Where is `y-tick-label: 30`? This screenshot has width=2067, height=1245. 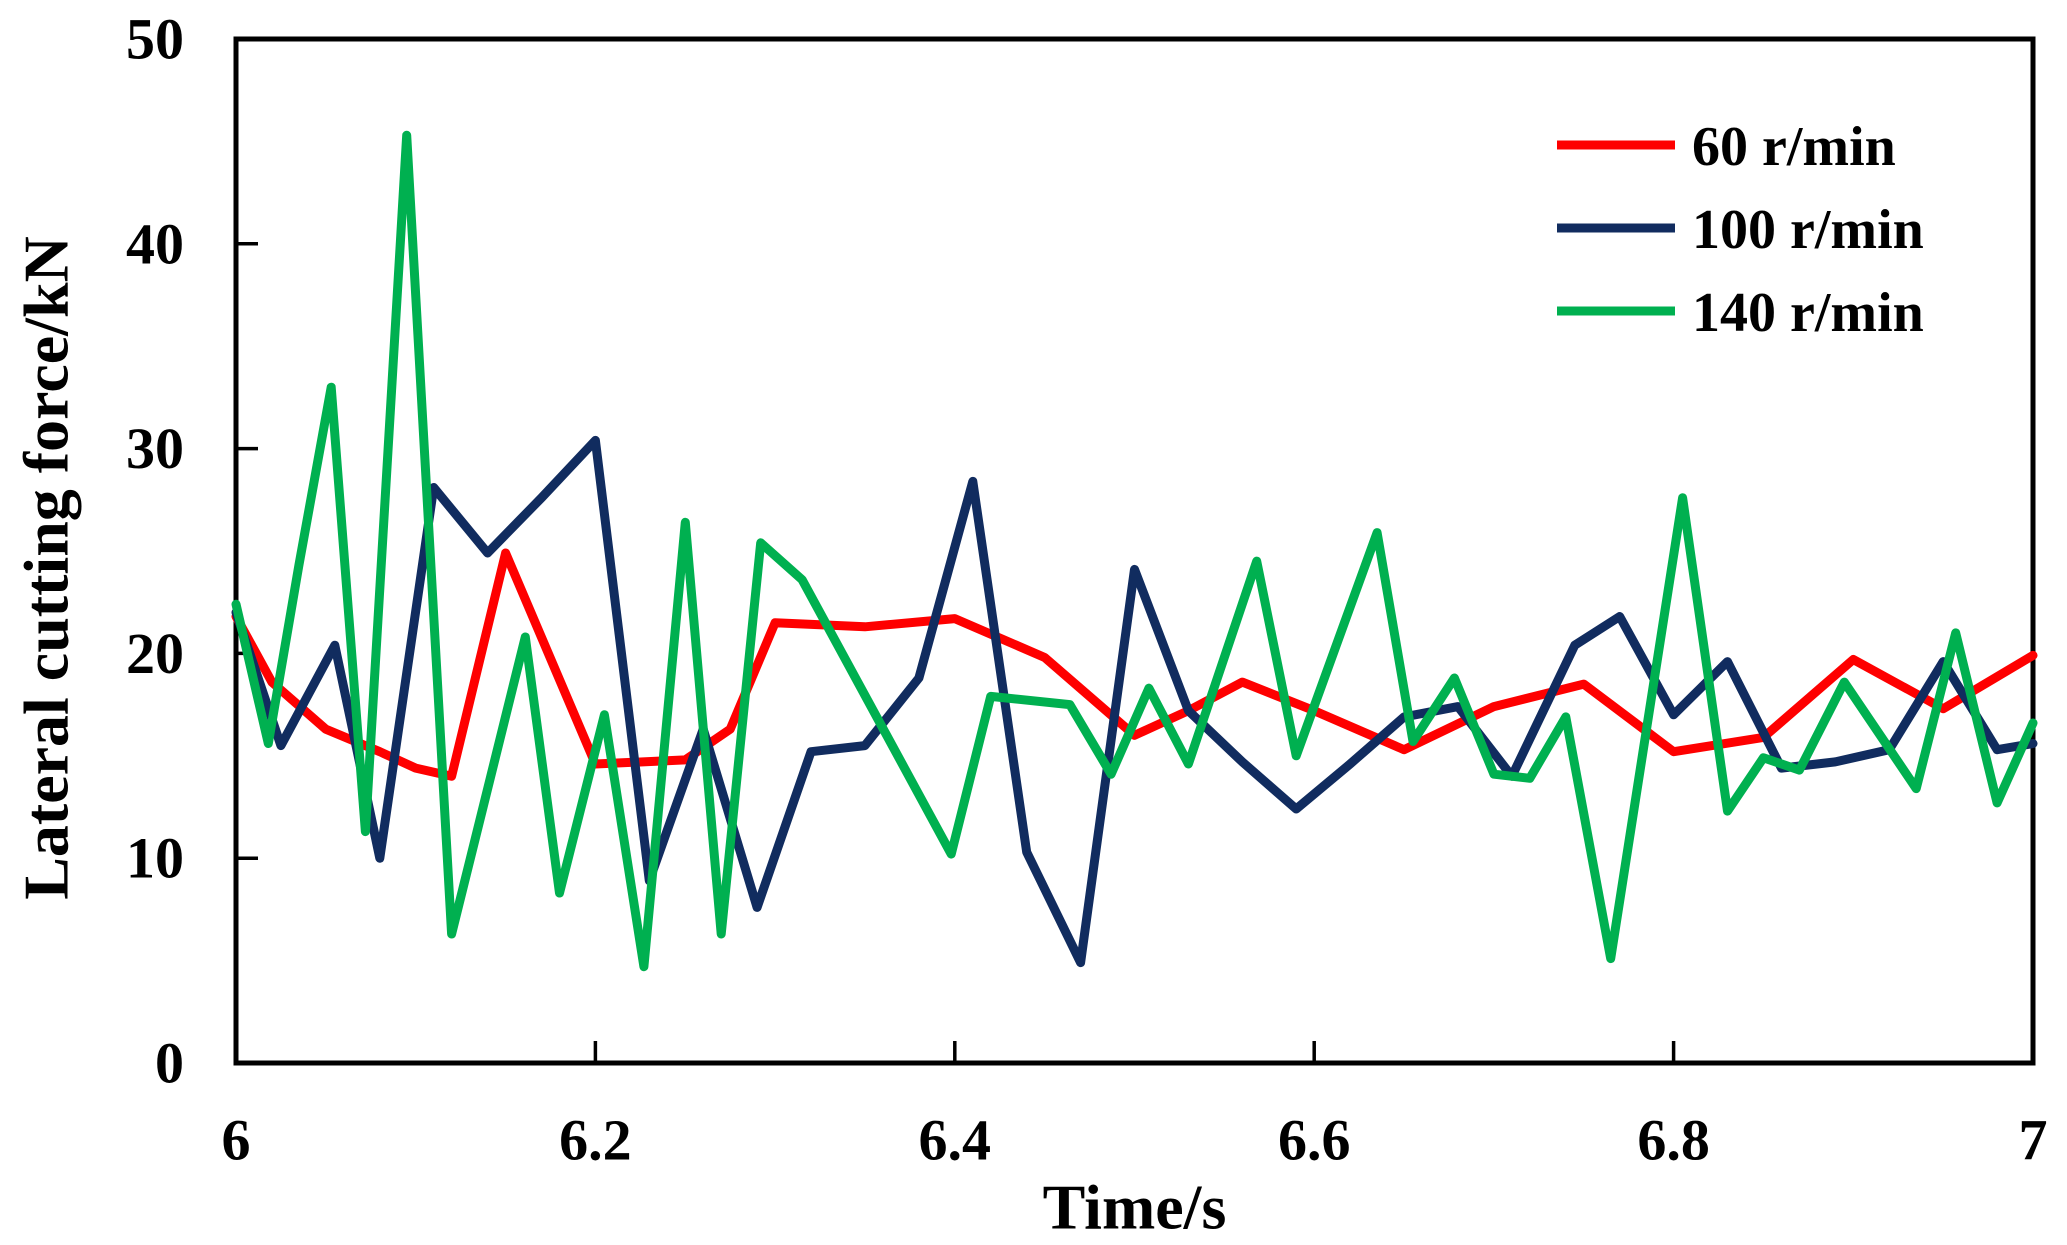
y-tick-label: 30 is located at coordinates (155, 448).